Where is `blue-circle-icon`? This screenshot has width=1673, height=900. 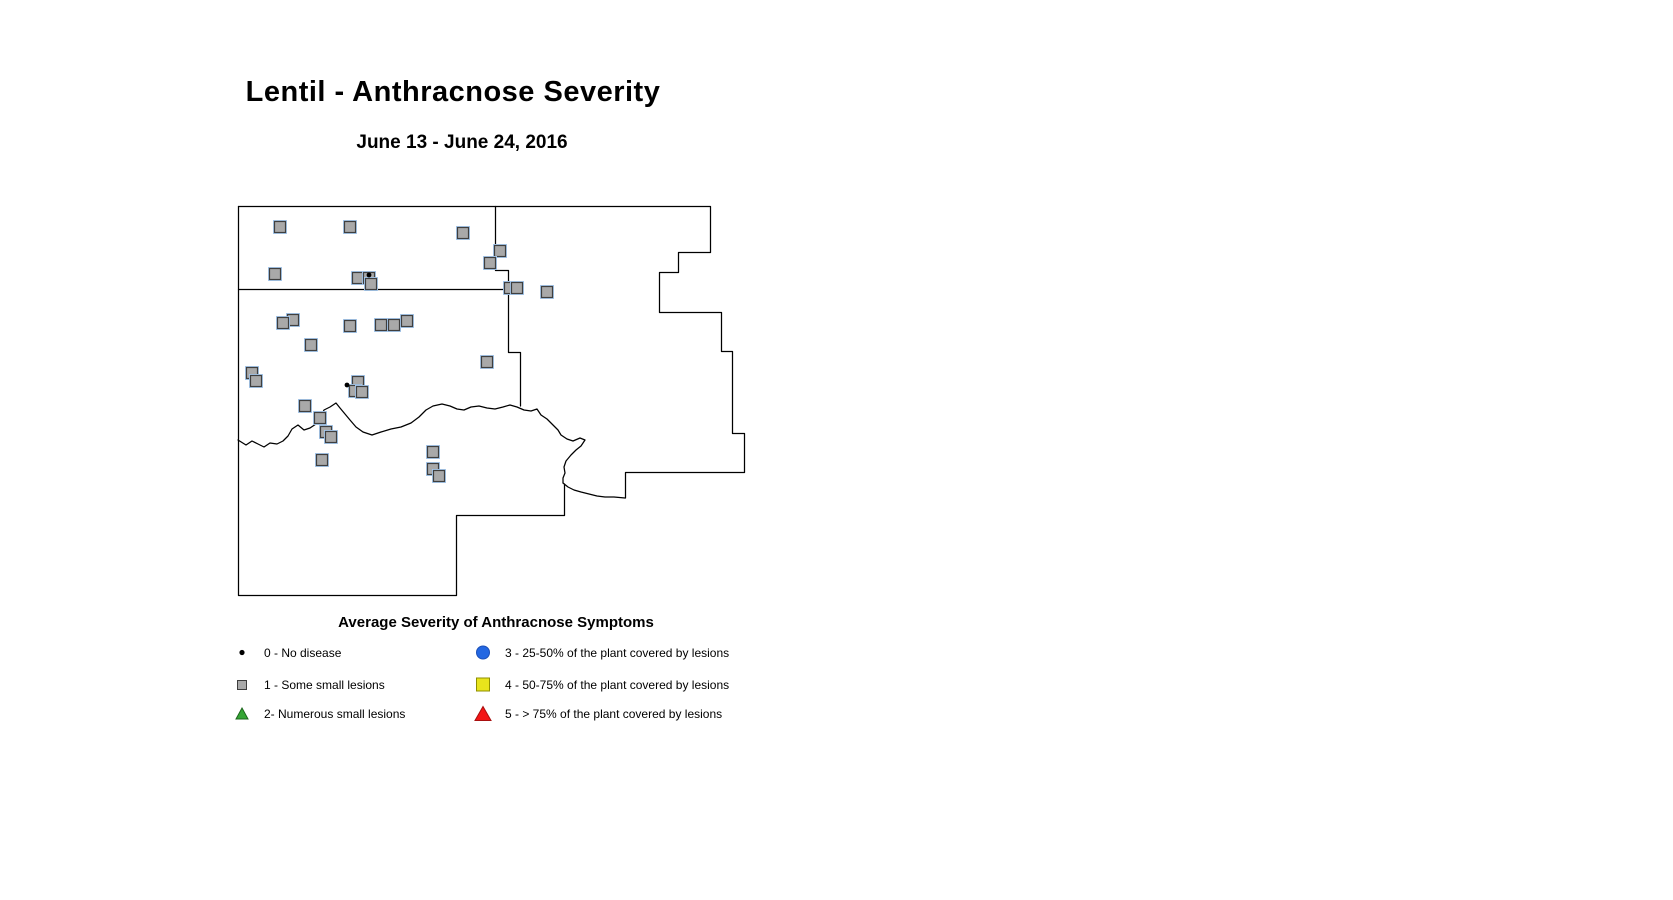
blue-circle-icon is located at coordinates (483, 652).